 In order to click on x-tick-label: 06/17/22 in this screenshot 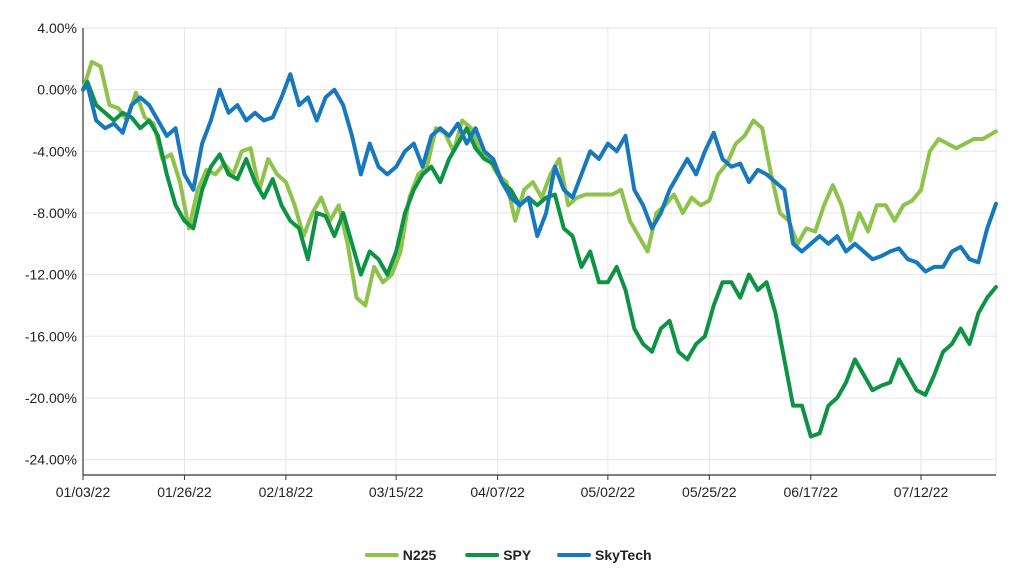, I will do `click(811, 492)`.